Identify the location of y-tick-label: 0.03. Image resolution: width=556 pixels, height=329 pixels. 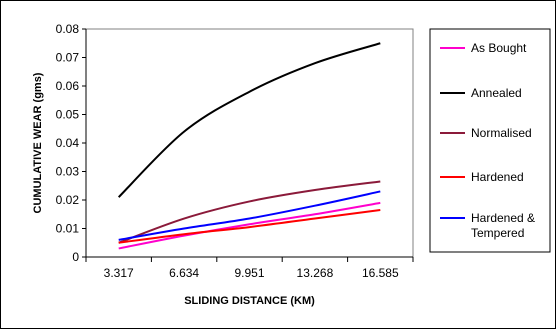
(68, 172).